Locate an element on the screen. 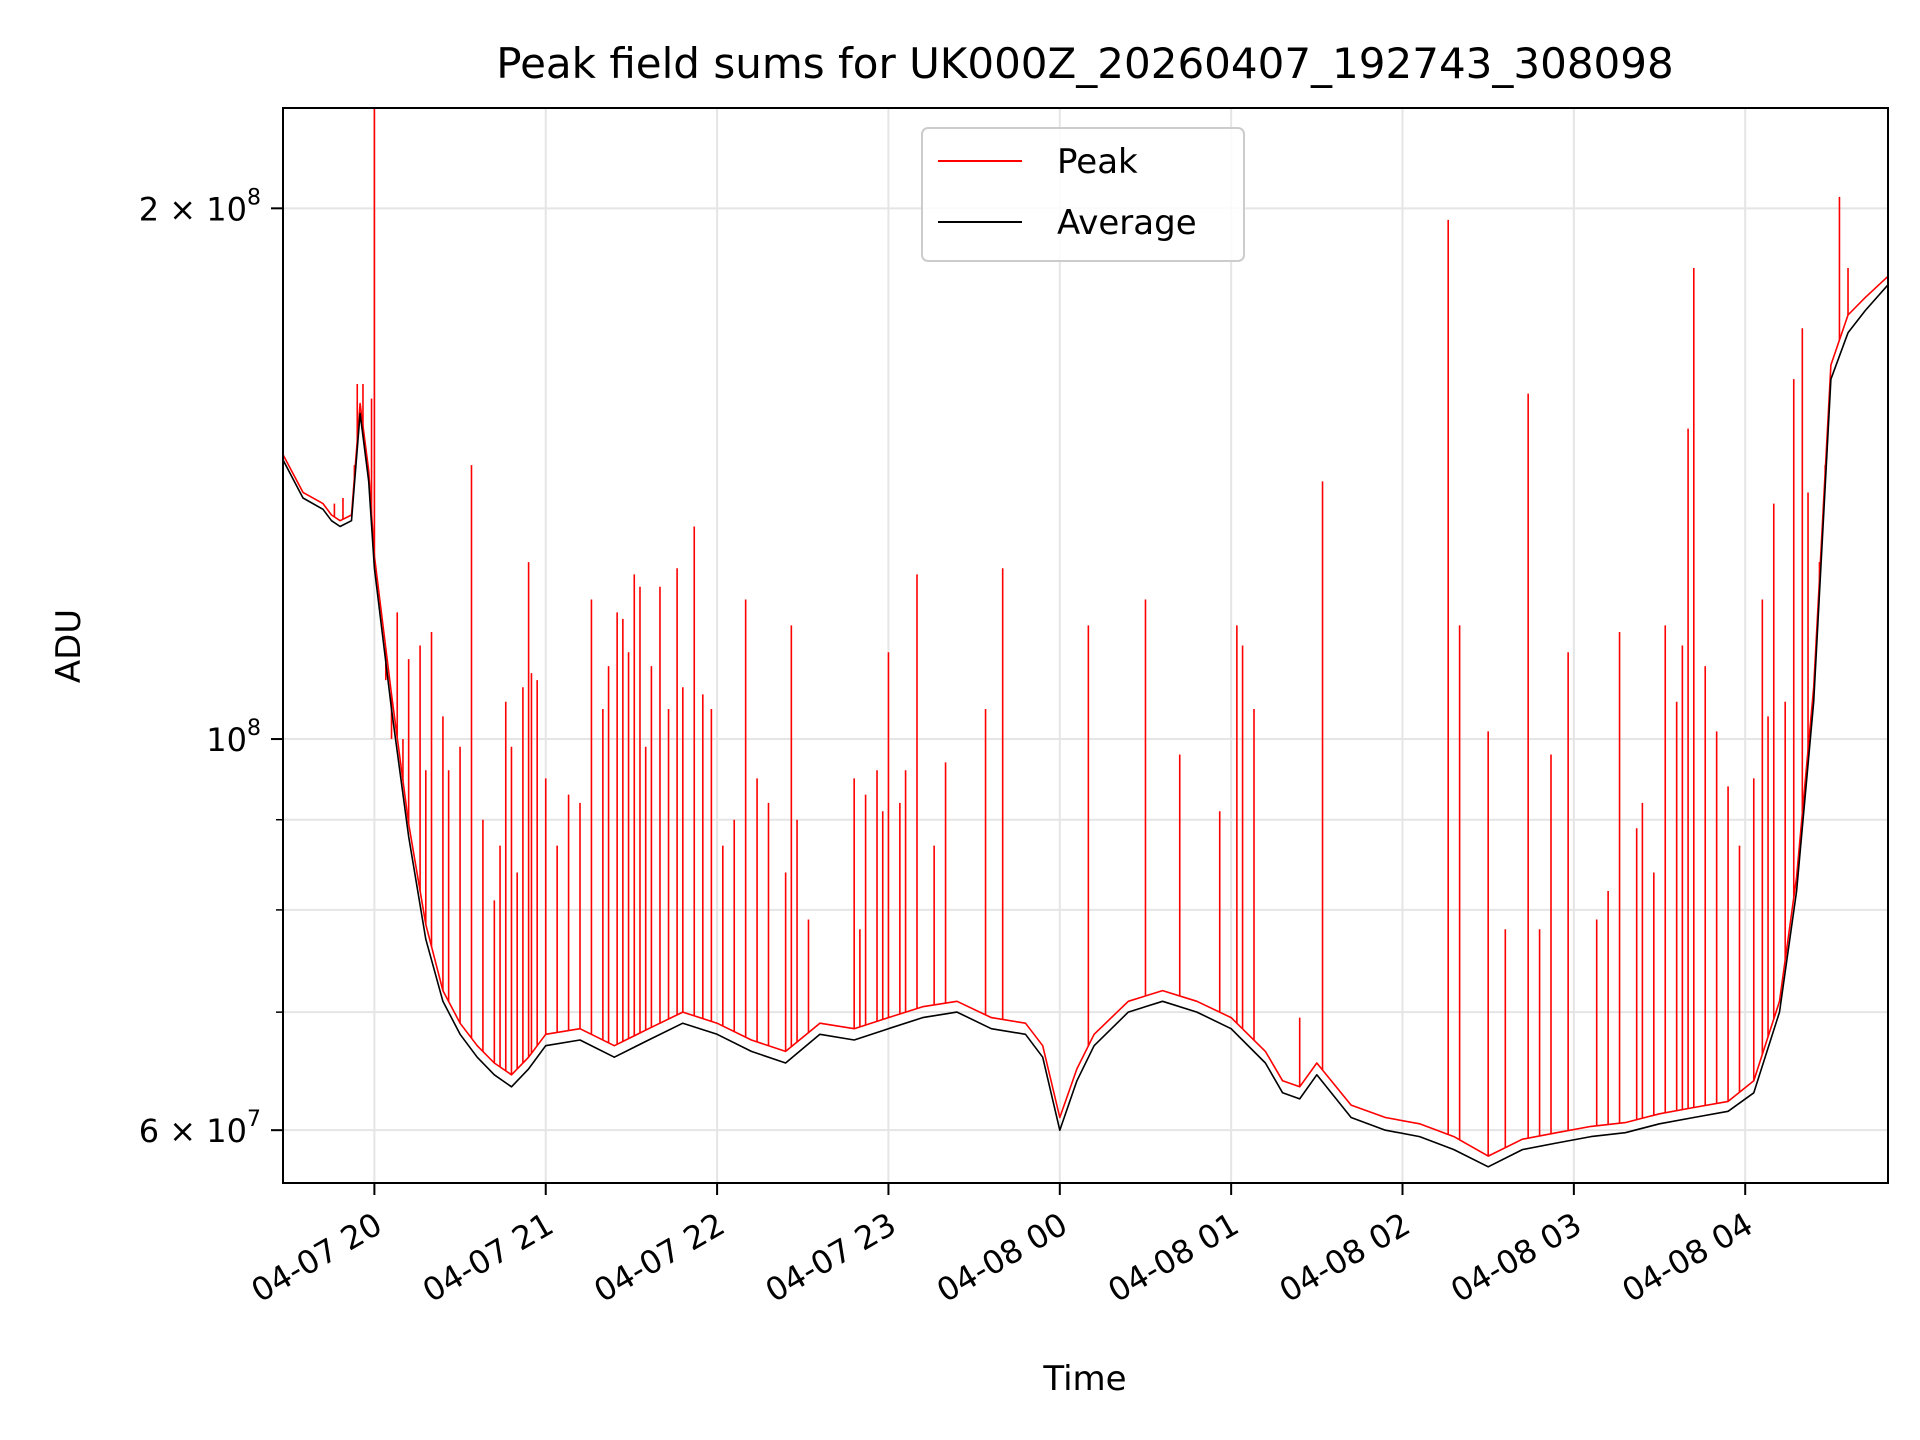 The width and height of the screenshot is (1920, 1440). x-axis-label: Time is located at coordinates (1084, 1379).